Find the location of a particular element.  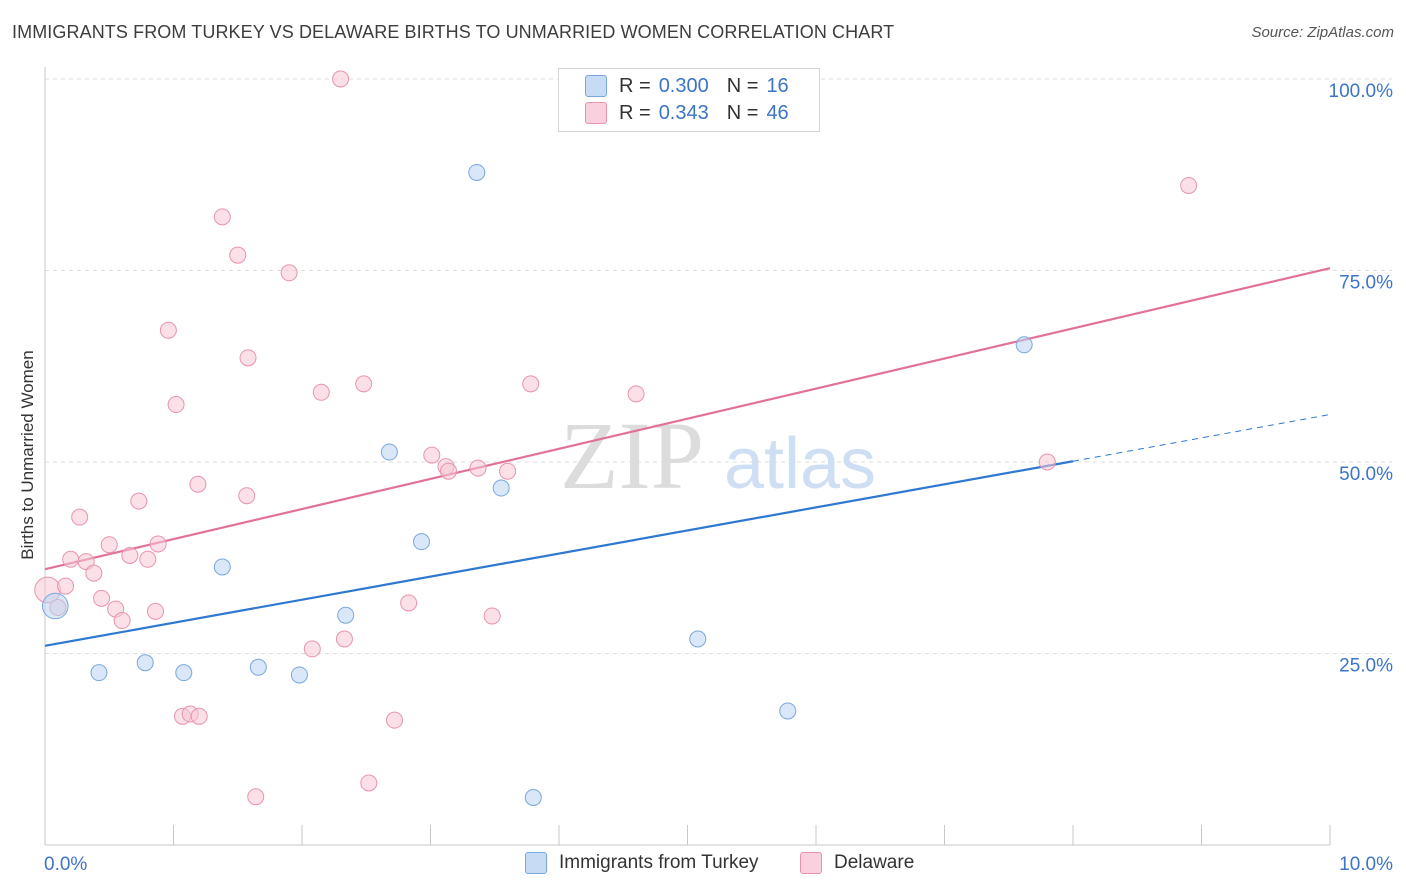

legend-swatch-delaware is located at coordinates (596, 113).